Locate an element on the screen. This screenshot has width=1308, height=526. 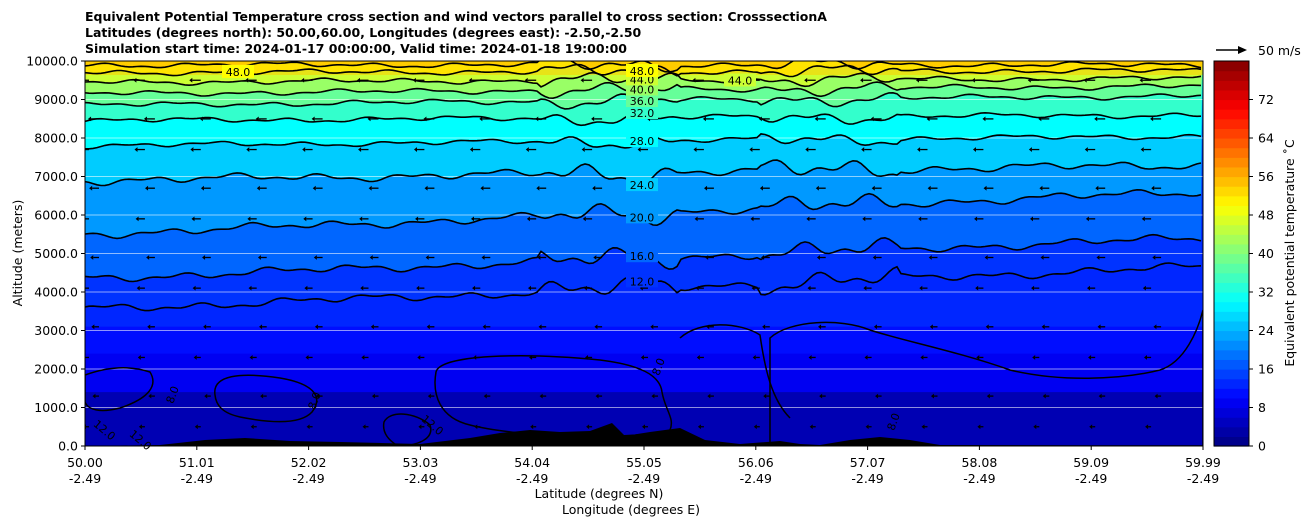
contour-label-20.0: 20.0 is located at coordinates (642, 217).